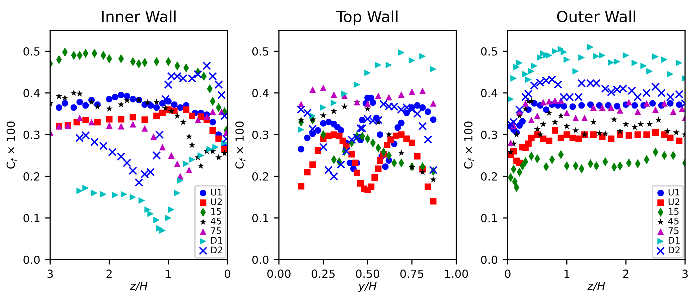  I want to click on chart-title: Top Wall, so click(367, 18).